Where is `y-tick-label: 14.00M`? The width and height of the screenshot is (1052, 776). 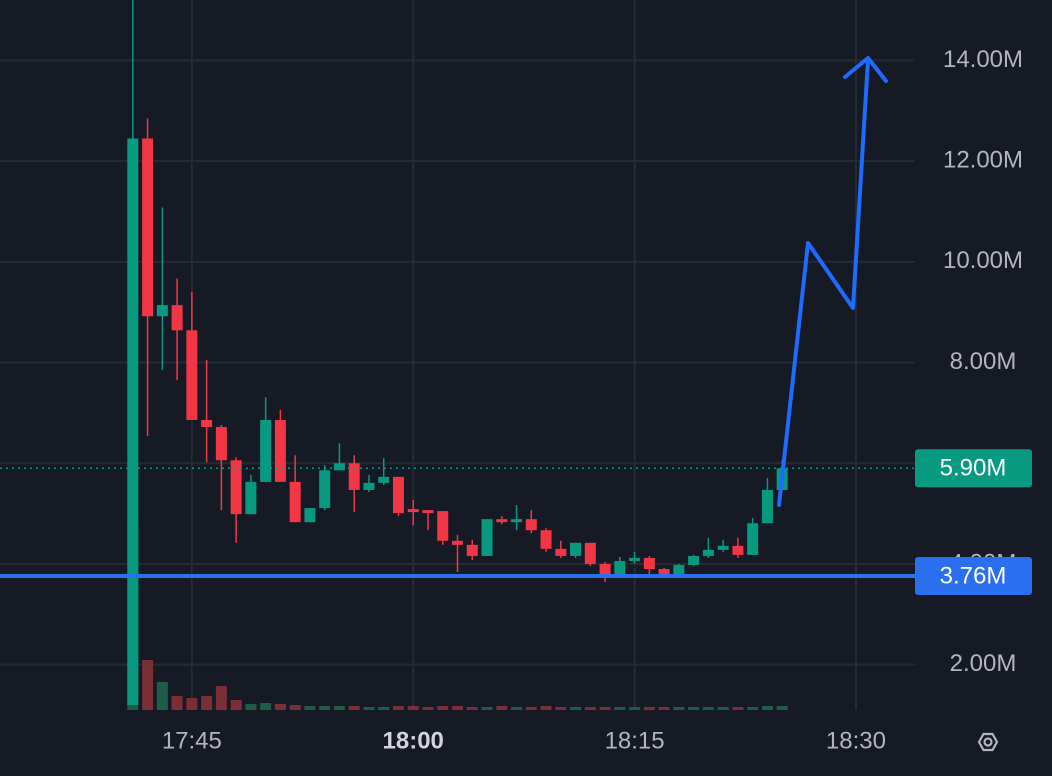 y-tick-label: 14.00M is located at coordinates (983, 59).